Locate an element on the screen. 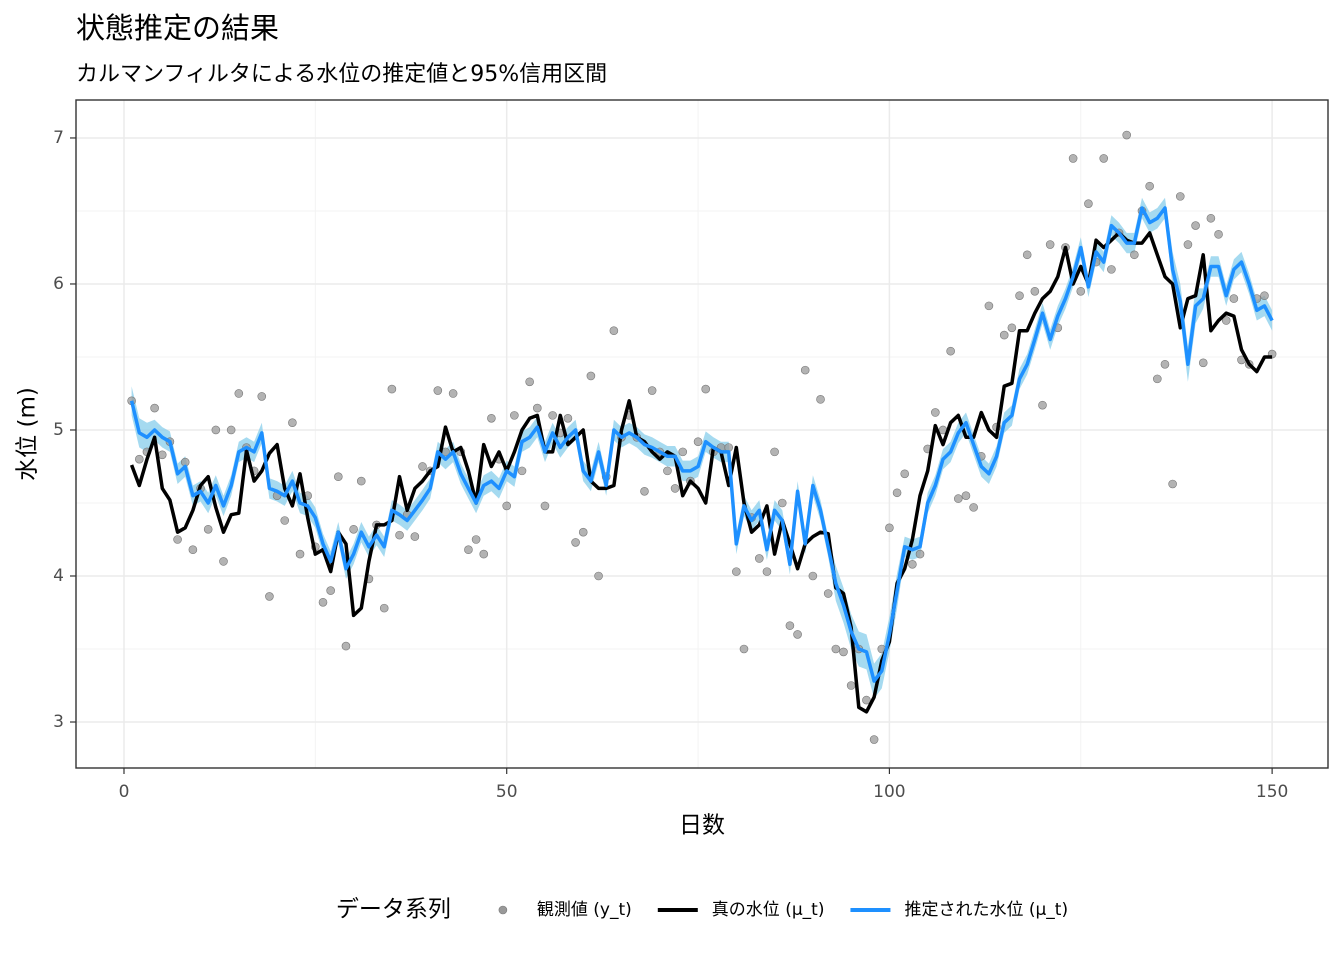  legend: データ系列 観測値 (y_t) 真の水位 (μ_t) 推定された水位 (μ_t) is located at coordinates (702, 910).